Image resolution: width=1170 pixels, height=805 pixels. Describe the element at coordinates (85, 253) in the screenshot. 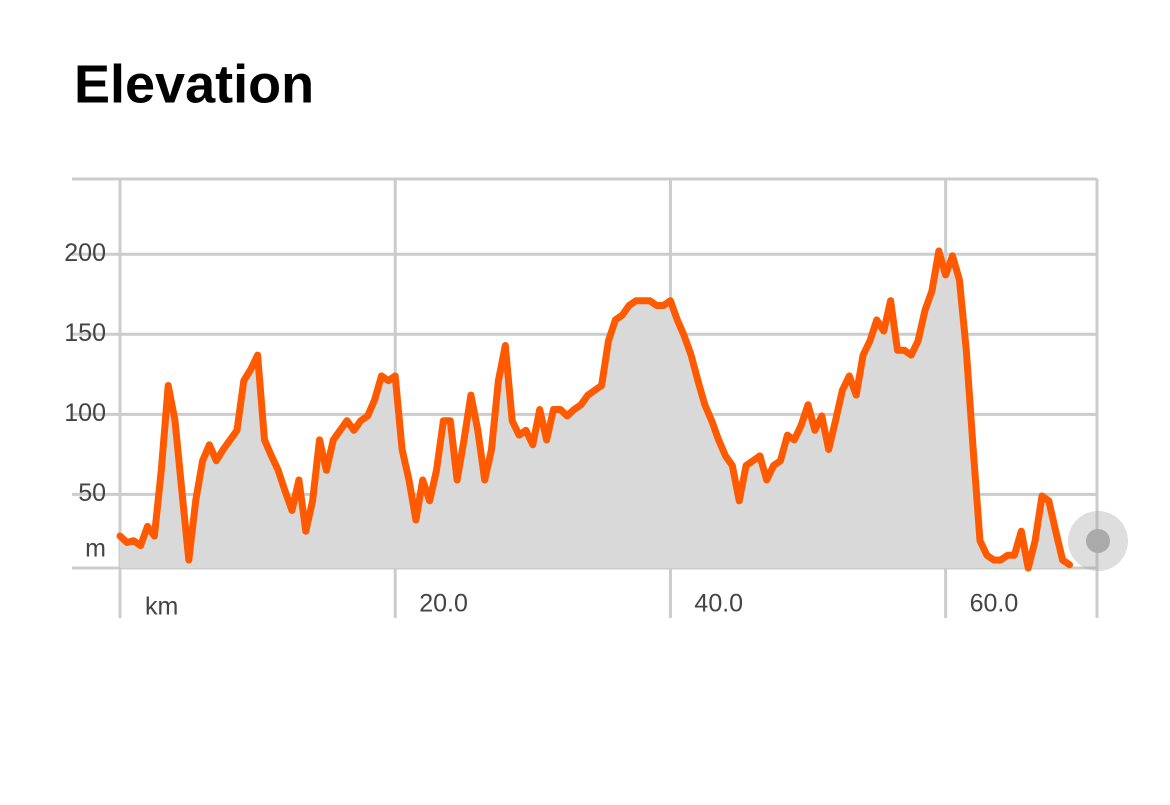

I see `y-tick-label: 200` at that location.